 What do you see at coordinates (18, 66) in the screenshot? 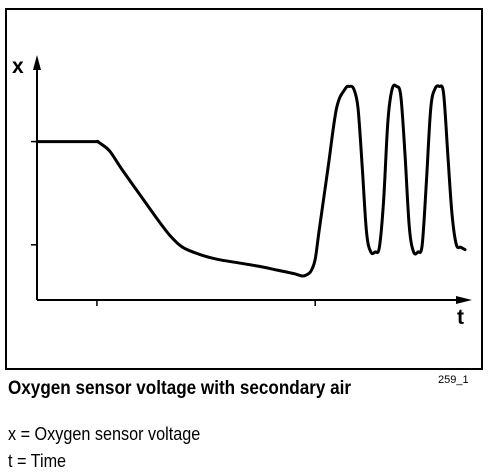
I see `y-axis-label: x` at bounding box center [18, 66].